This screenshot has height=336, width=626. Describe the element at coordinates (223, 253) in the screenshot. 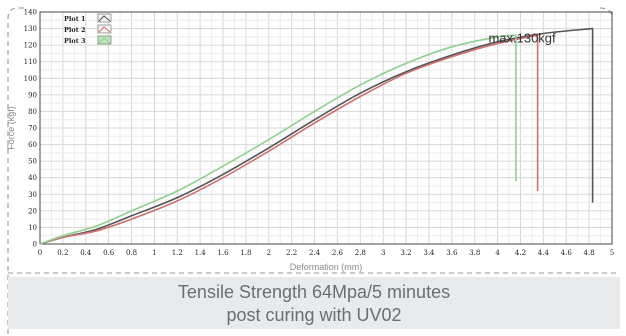

I see `x-tick-label: 1.6` at that location.